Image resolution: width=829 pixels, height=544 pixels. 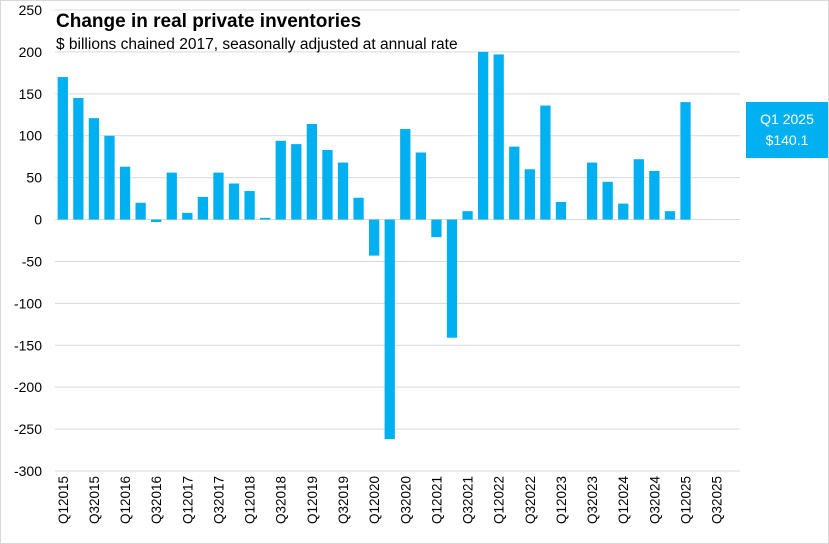 What do you see at coordinates (499, 500) in the screenshot?
I see `x-tick-label: Q12022` at bounding box center [499, 500].